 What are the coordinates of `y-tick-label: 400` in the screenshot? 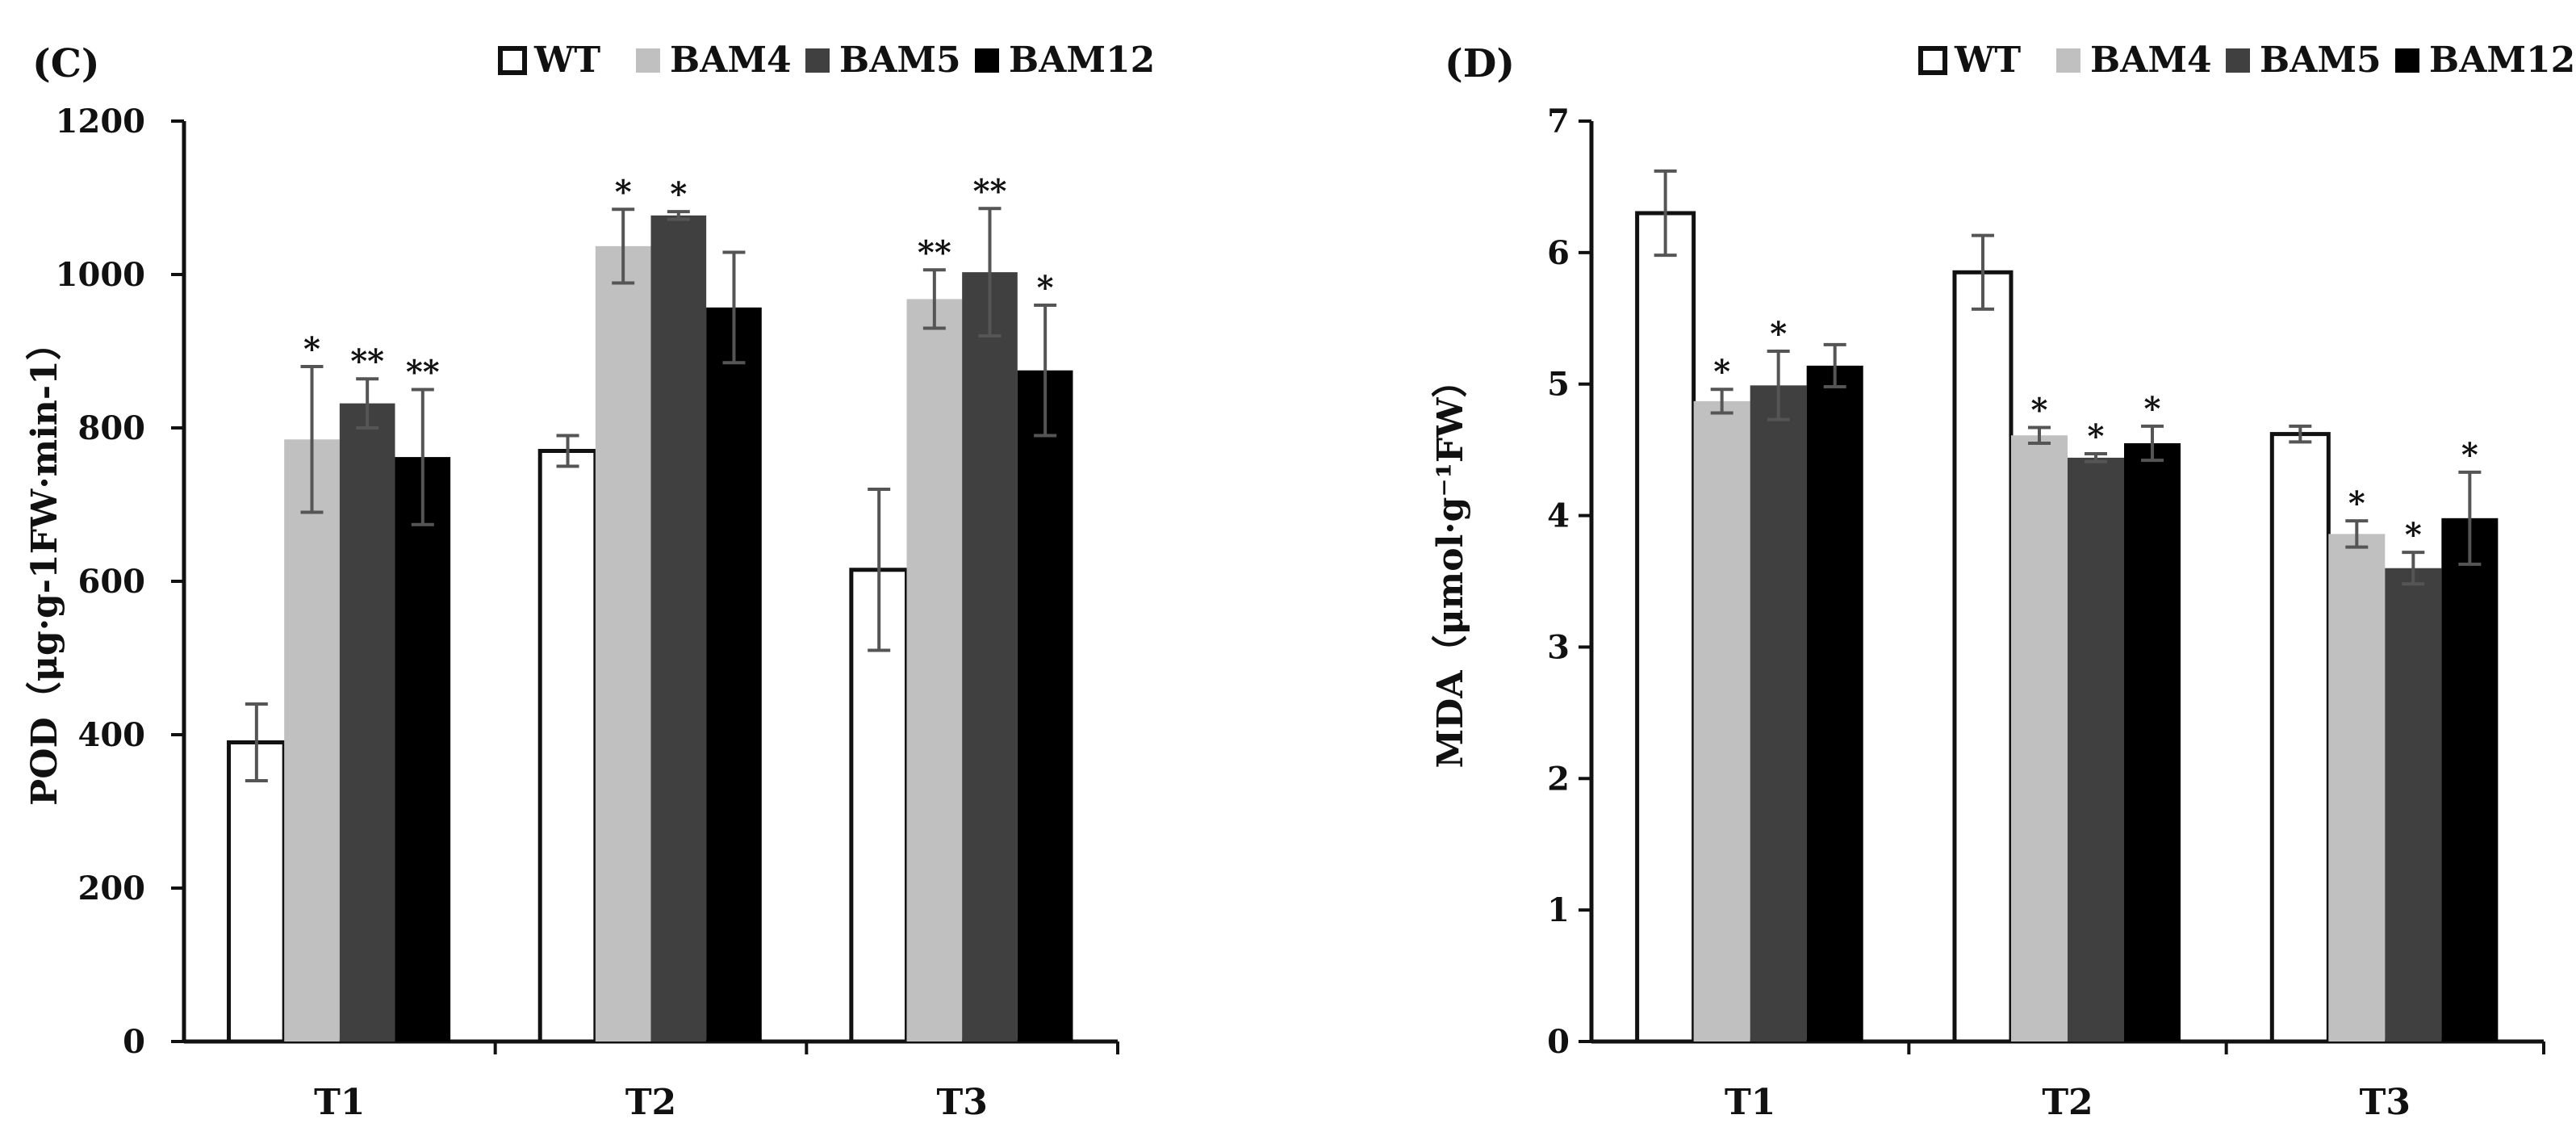 It's located at (112, 735).